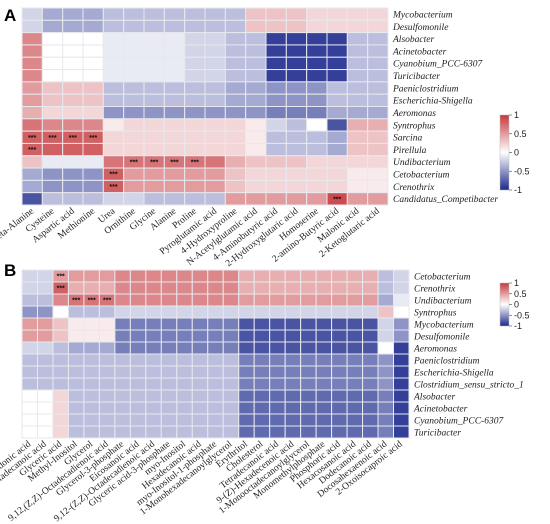 This screenshot has width=550, height=524. What do you see at coordinates (443, 325) in the screenshot?
I see `row-label: Mycobacterium` at bounding box center [443, 325].